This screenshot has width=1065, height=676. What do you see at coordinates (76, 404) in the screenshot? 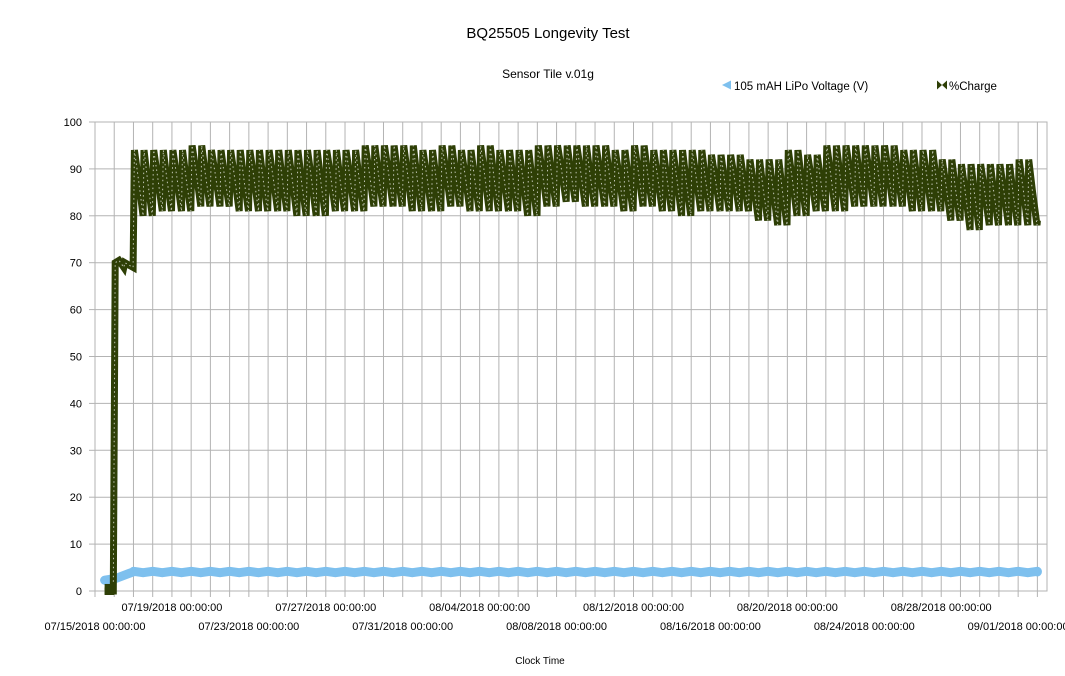
I see `y-tick-label: 40` at bounding box center [76, 404].